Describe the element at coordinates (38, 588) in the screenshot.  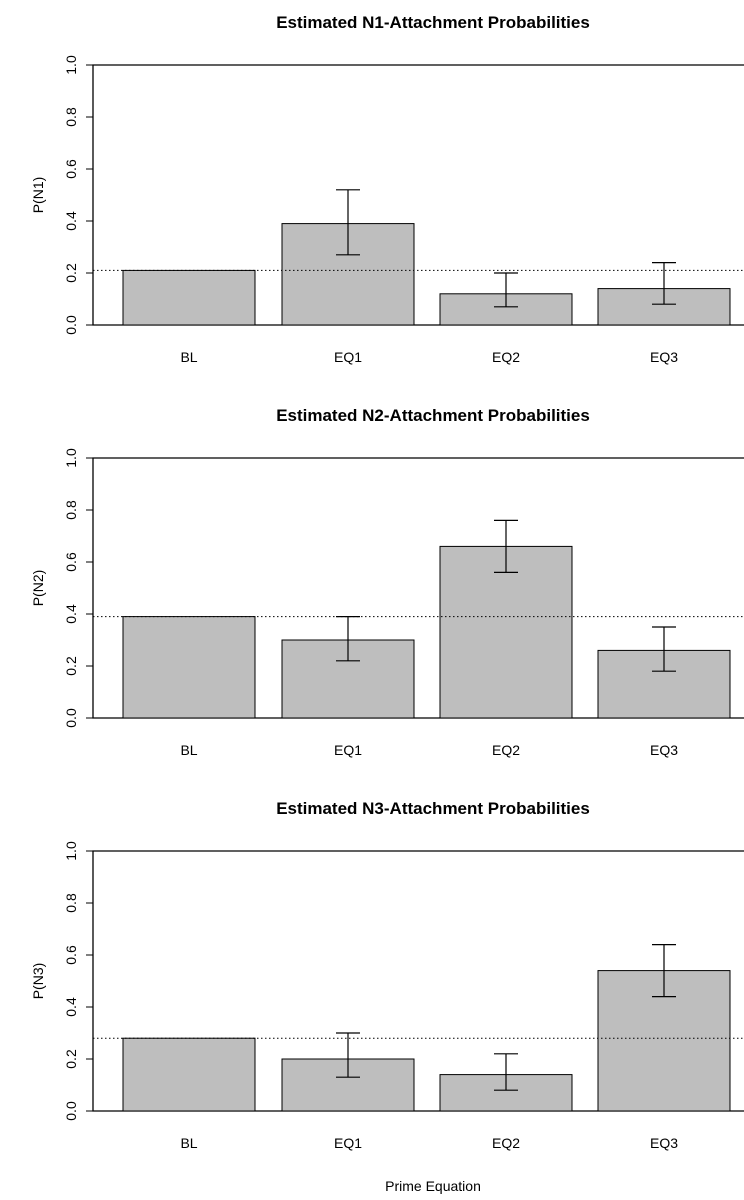
I see `y-axis-label: P(N2)` at that location.